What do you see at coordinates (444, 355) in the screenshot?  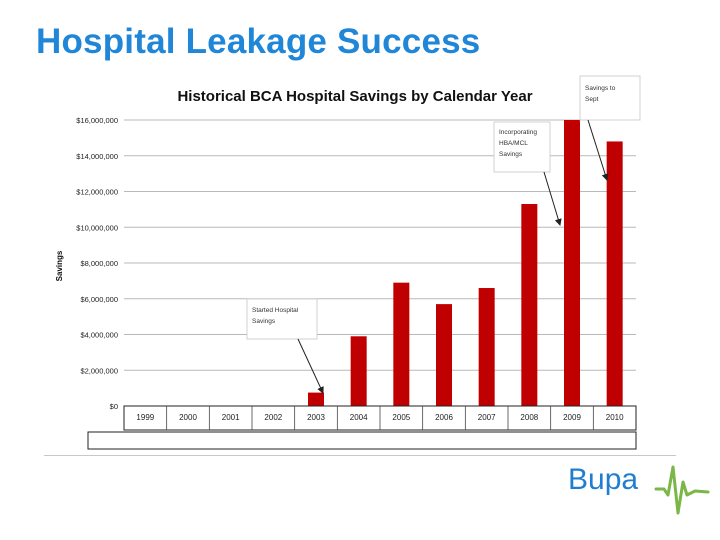 I see `bar-2006` at bounding box center [444, 355].